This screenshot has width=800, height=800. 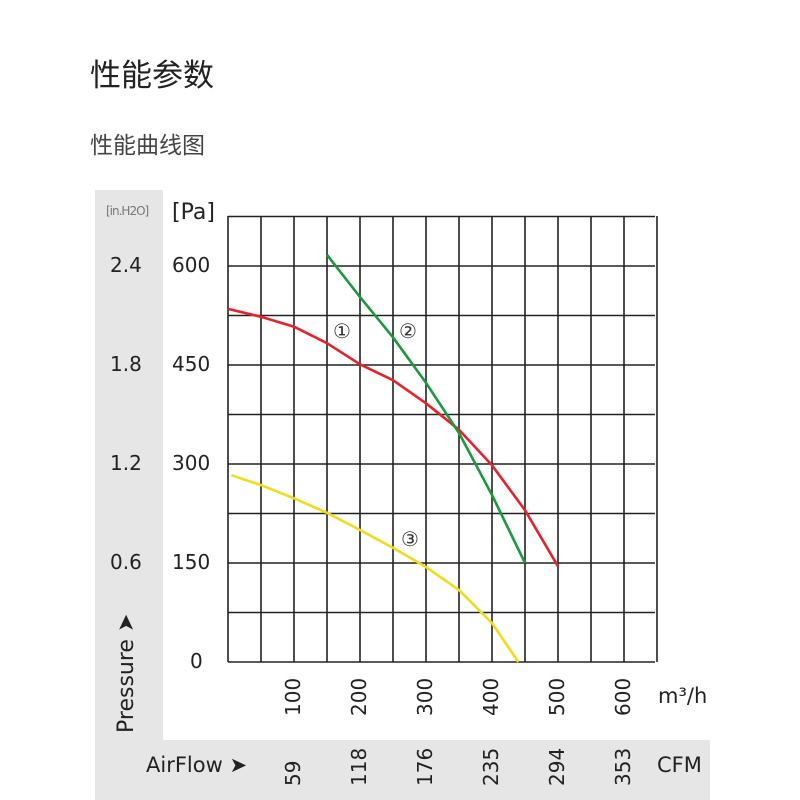 I want to click on y-tick-inh2o-label: 1.2, so click(x=126, y=463).